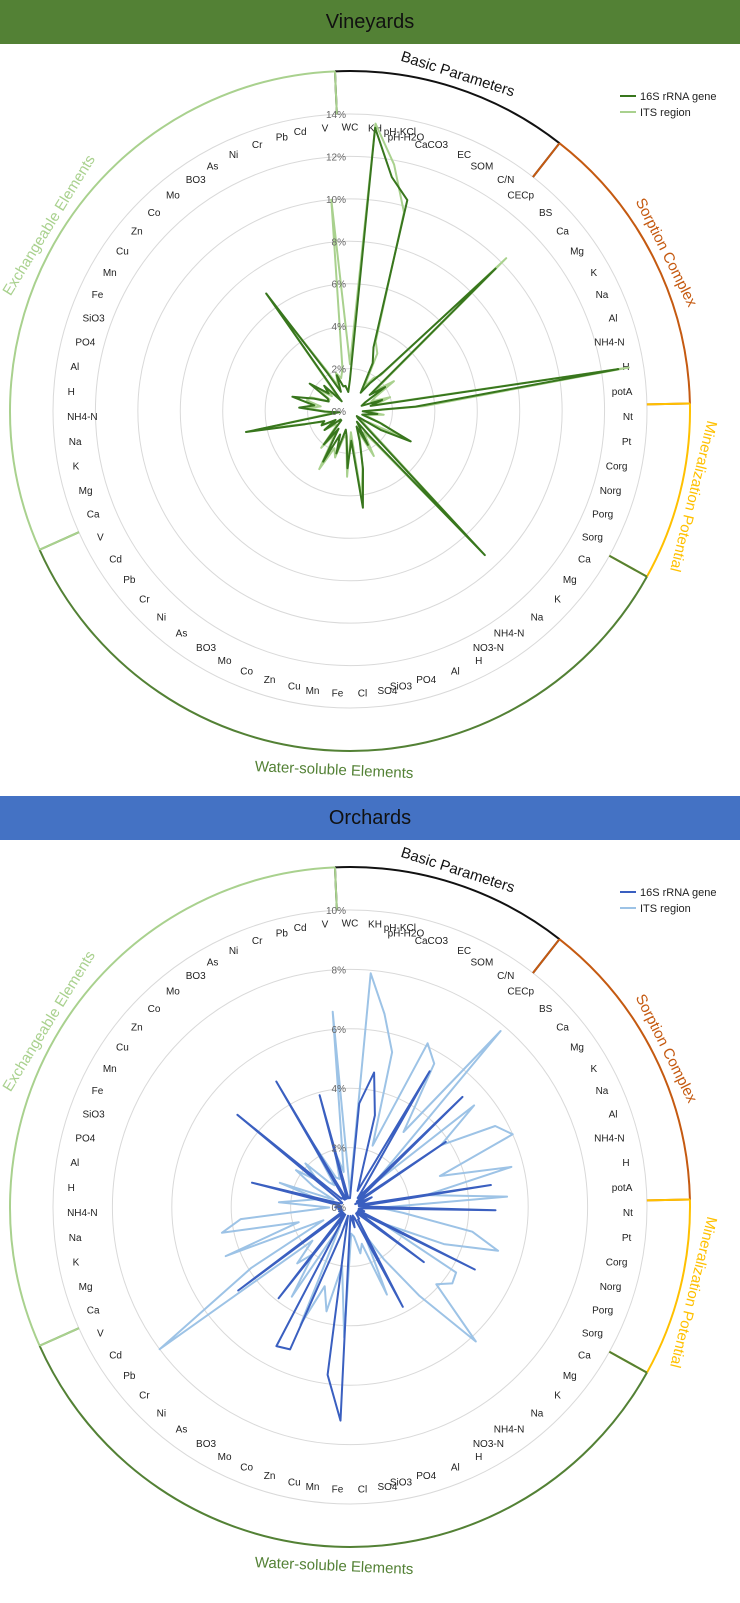 This screenshot has width=740, height=1603. Describe the element at coordinates (370, 818) in the screenshot. I see `orchards-header: Orchards` at that location.